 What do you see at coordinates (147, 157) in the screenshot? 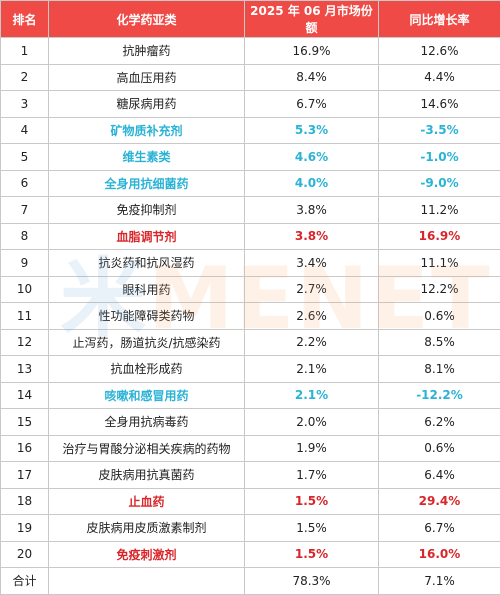
I see `drug-subclass-cell: 维生素类` at bounding box center [147, 157].